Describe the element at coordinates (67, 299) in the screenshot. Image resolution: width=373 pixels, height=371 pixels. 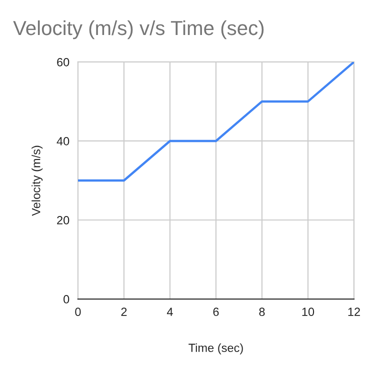
I see `y-tick-label: 0` at that location.